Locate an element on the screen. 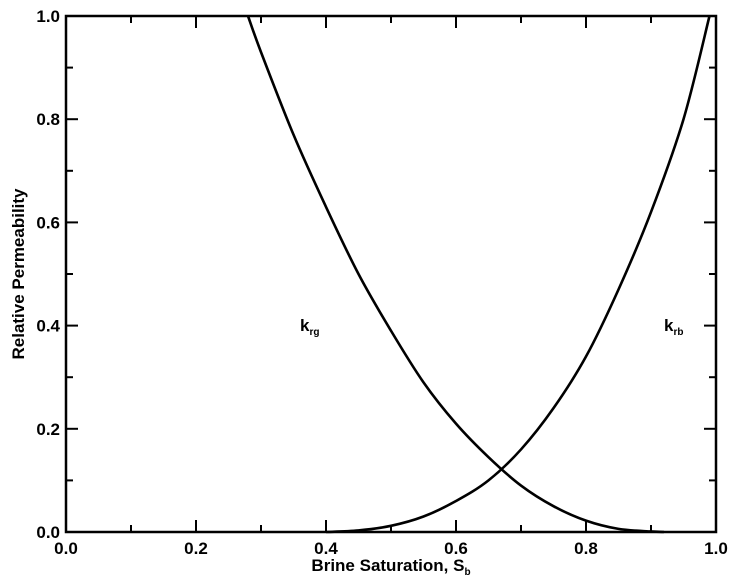 The image size is (740, 580). x-tick-label: 0.0 is located at coordinates (66, 548).